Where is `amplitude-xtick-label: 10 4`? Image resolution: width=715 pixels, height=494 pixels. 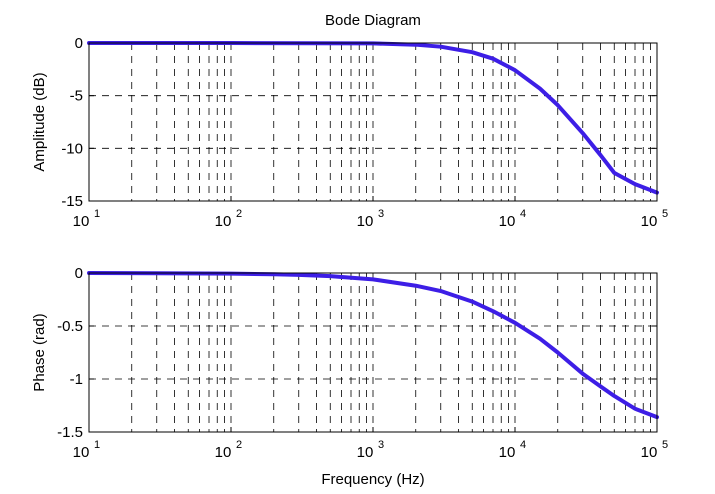 amplitude-xtick-label: 10 4 is located at coordinates (512, 219).